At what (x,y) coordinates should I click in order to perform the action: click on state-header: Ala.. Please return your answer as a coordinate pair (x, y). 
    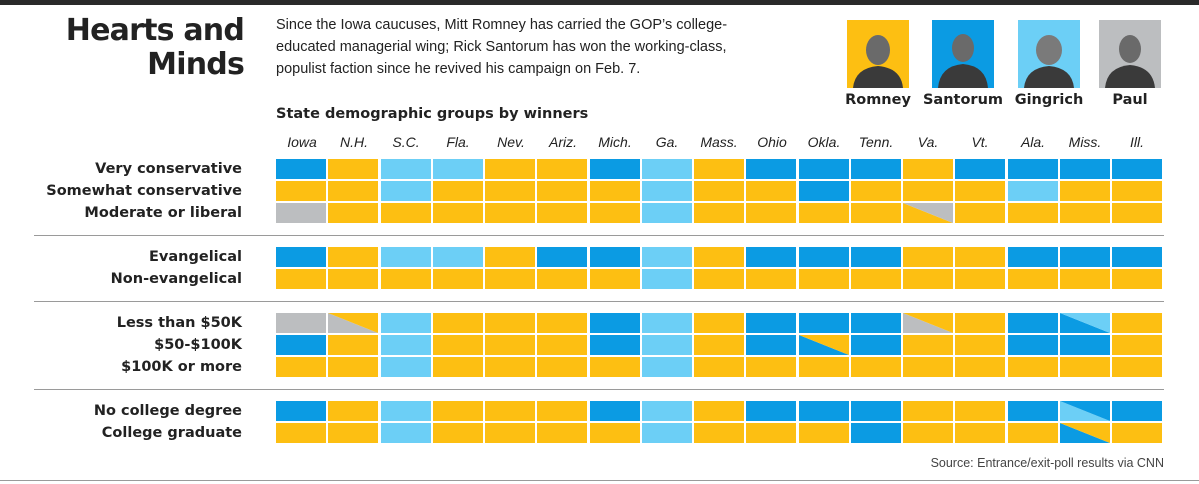
    Looking at the image, I should click on (1033, 142).